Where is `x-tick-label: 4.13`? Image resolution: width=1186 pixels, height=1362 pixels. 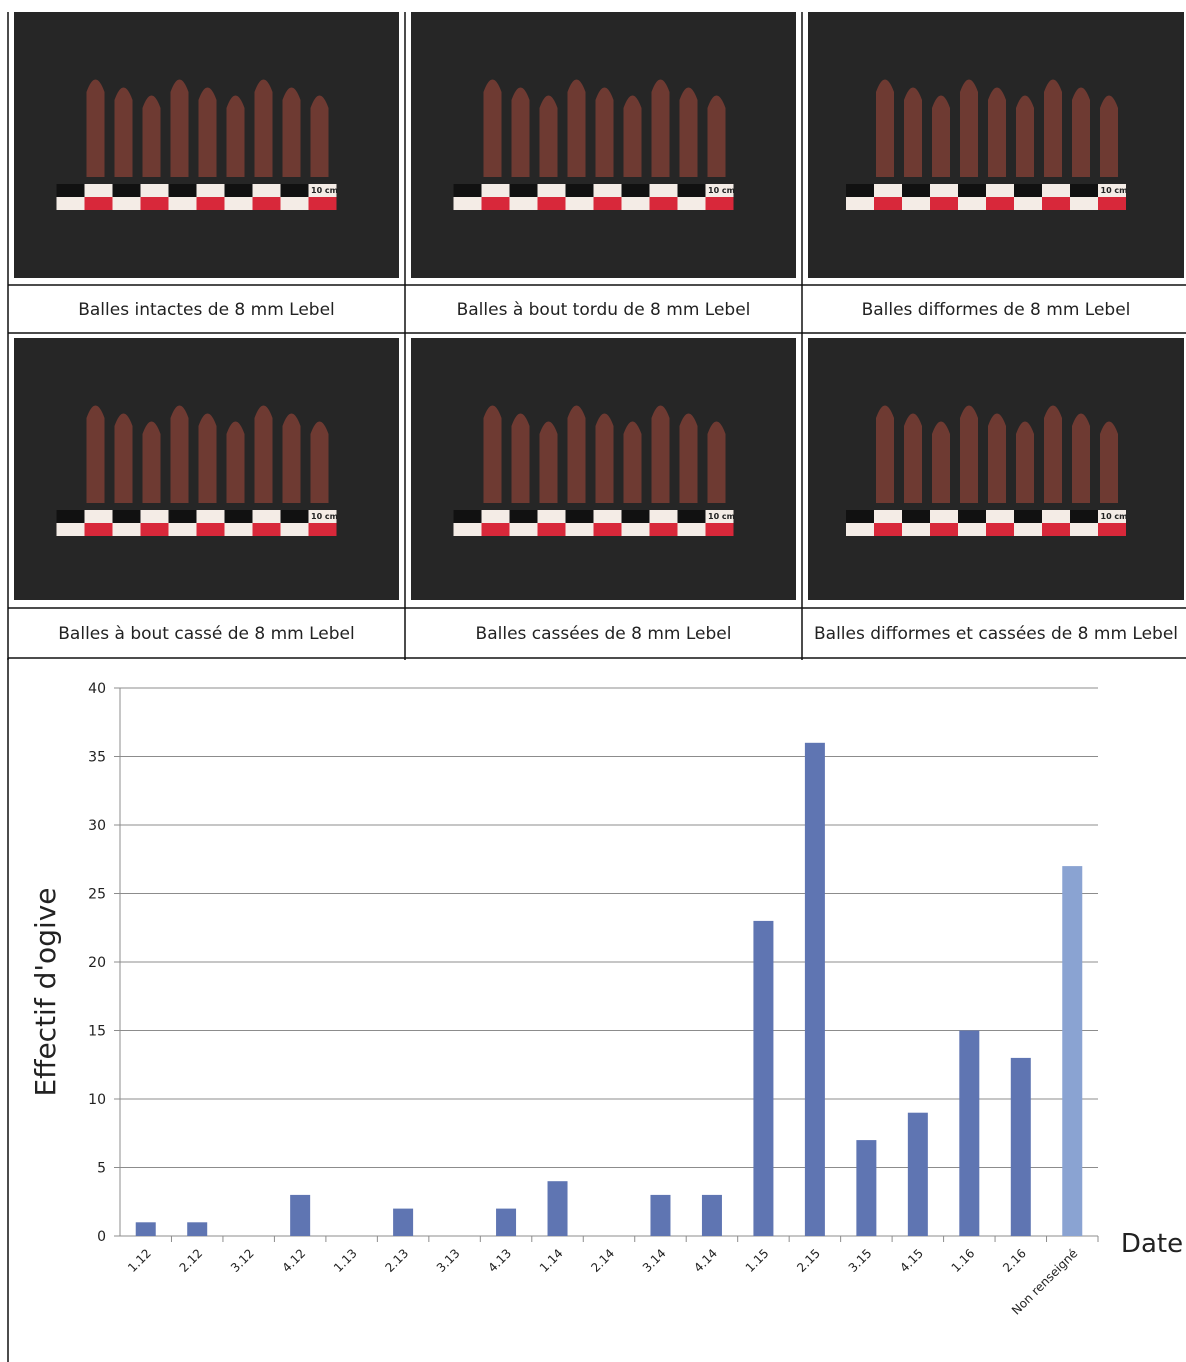
x-tick-label: 4.13 is located at coordinates (499, 1260).